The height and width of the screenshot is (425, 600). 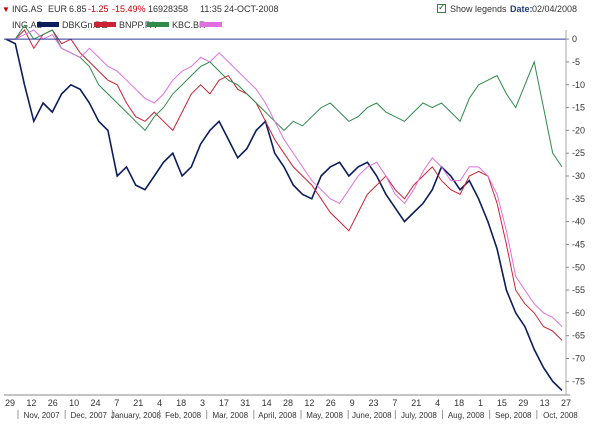 What do you see at coordinates (181, 403) in the screenshot?
I see `x-tick-label-8: 18` at bounding box center [181, 403].